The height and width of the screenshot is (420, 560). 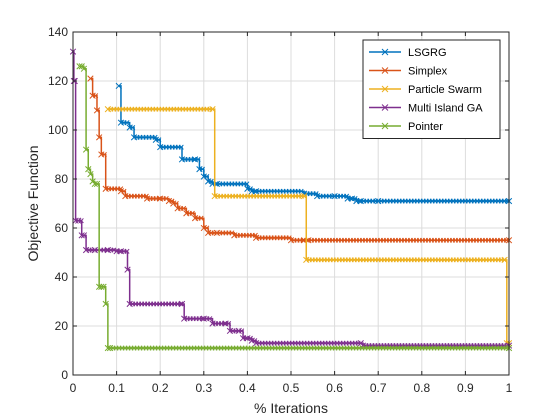 I want to click on x-axis-title: % Iterations, so click(x=291, y=408).